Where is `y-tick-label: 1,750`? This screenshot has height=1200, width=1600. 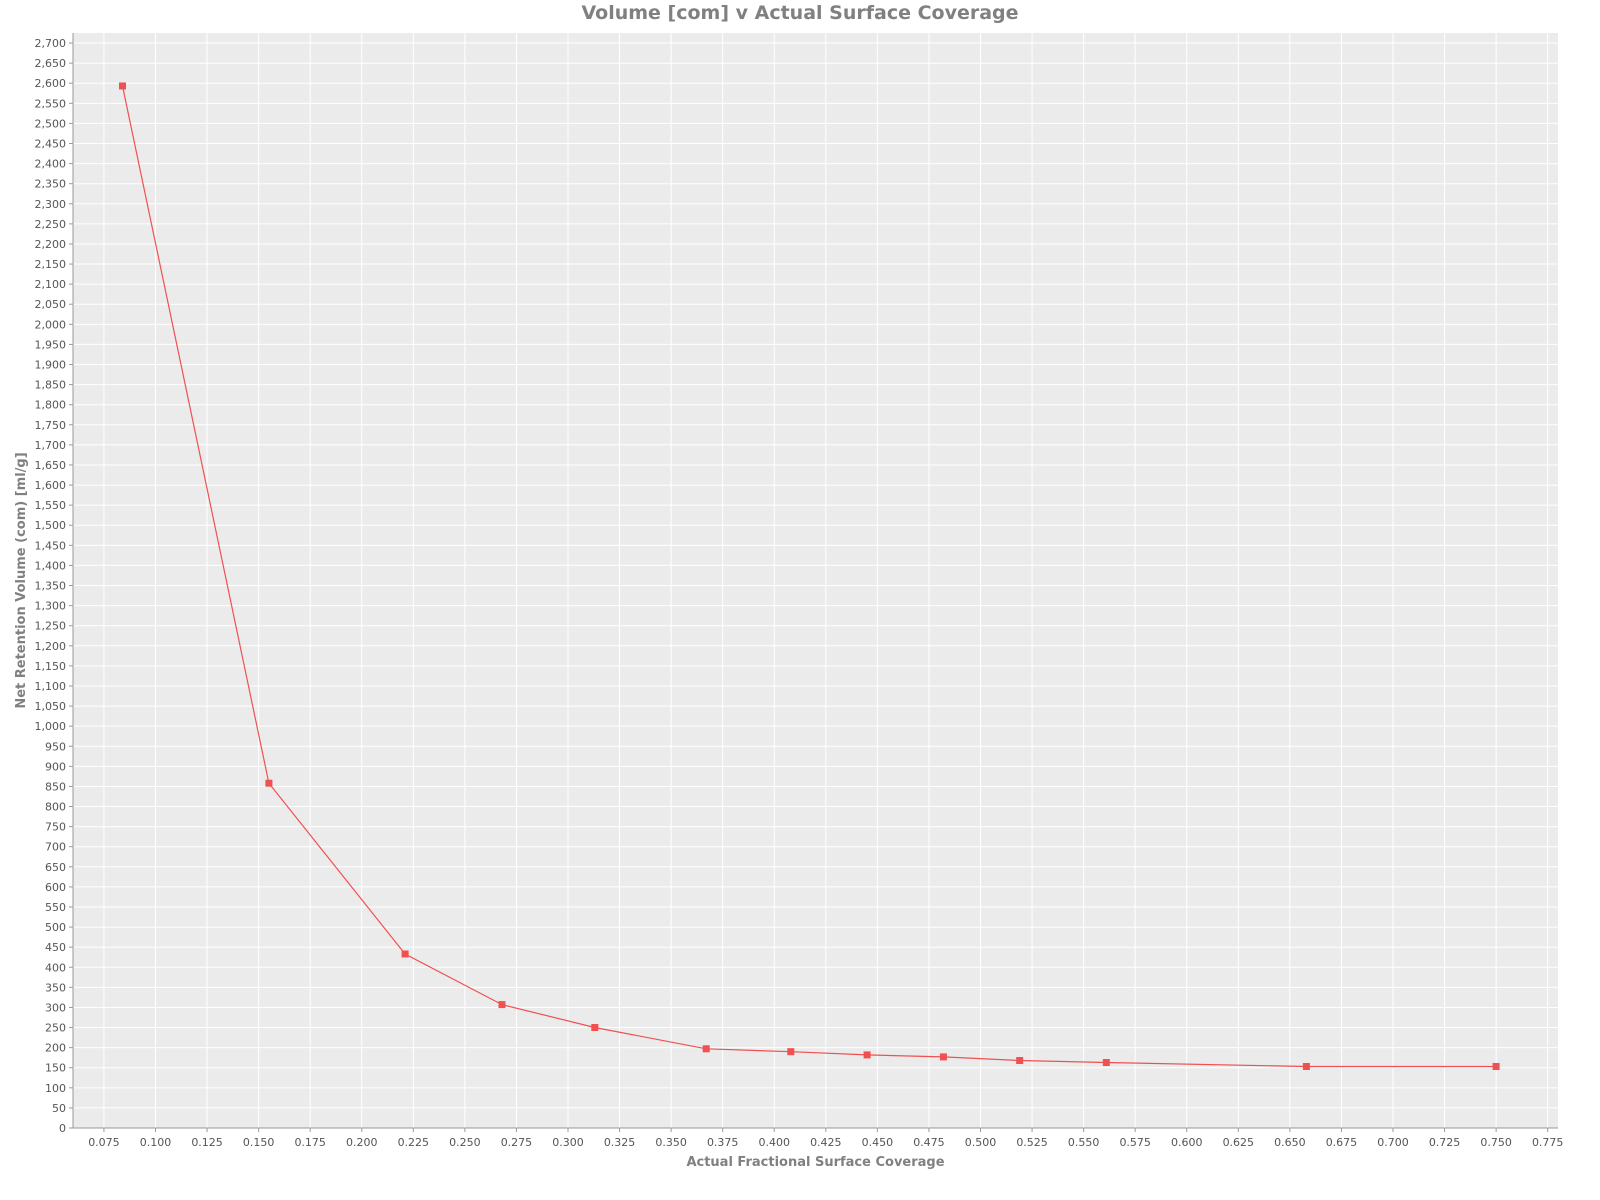 y-tick-label: 1,750 is located at coordinates (51, 425).